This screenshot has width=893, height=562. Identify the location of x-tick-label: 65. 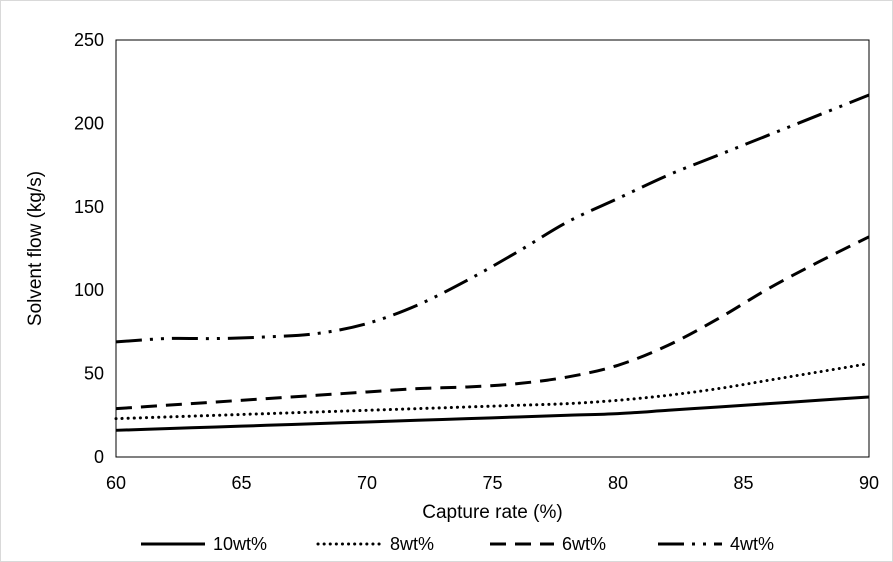
(241, 483).